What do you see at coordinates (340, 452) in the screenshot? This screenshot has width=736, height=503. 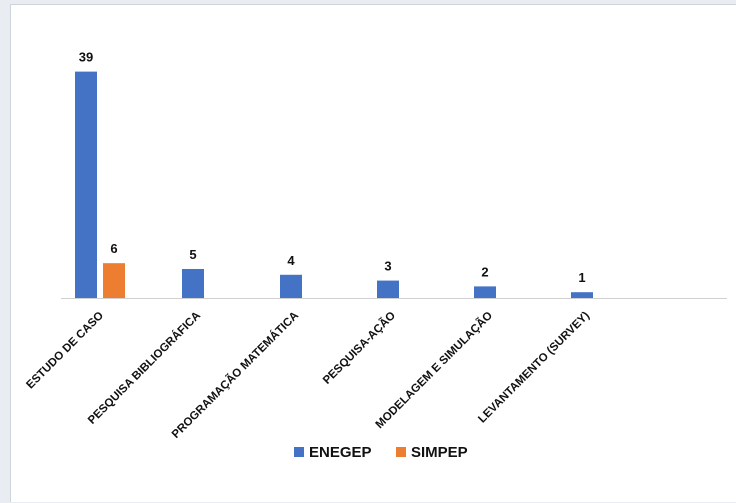 I see `legend-label-enegep: ENEGEP` at bounding box center [340, 452].